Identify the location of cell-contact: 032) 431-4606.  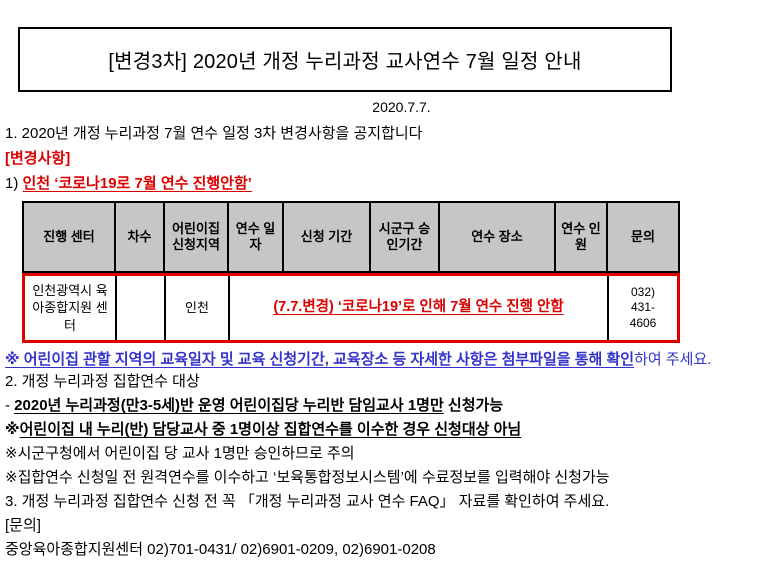
(643, 307).